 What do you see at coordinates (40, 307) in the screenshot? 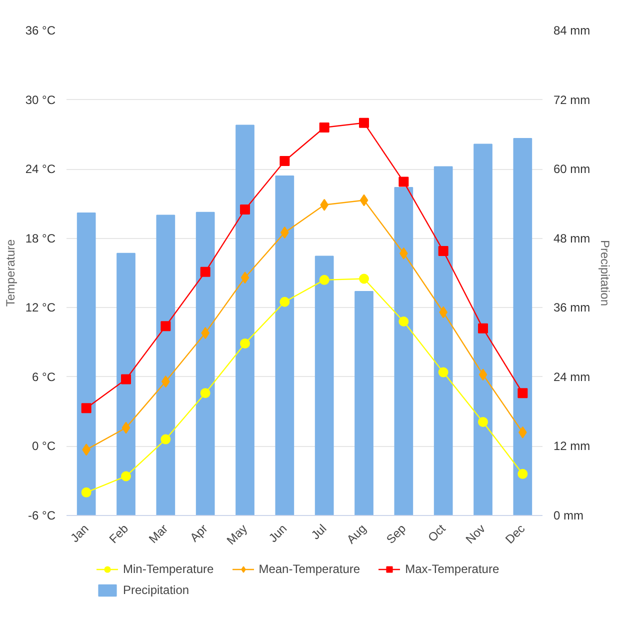
I see `y-tick-label: 12 °C` at bounding box center [40, 307].